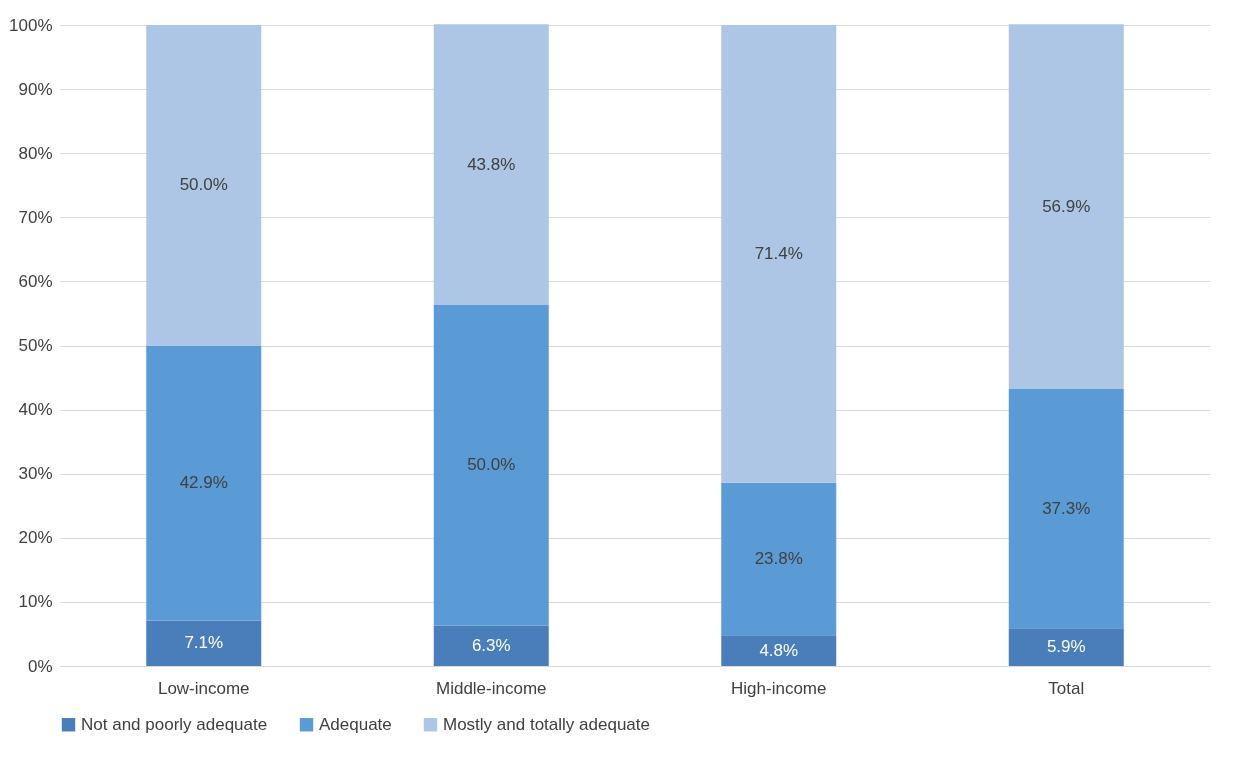 The width and height of the screenshot is (1247, 761). Describe the element at coordinates (35, 538) in the screenshot. I see `y-tick-label: 20%` at that location.